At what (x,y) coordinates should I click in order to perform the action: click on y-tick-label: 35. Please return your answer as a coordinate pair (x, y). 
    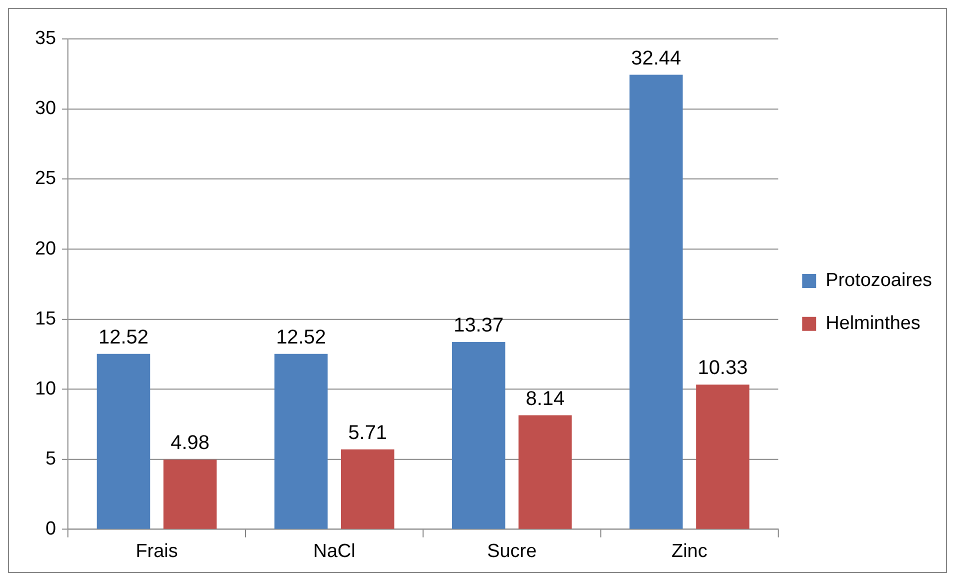
    Looking at the image, I should click on (45, 39).